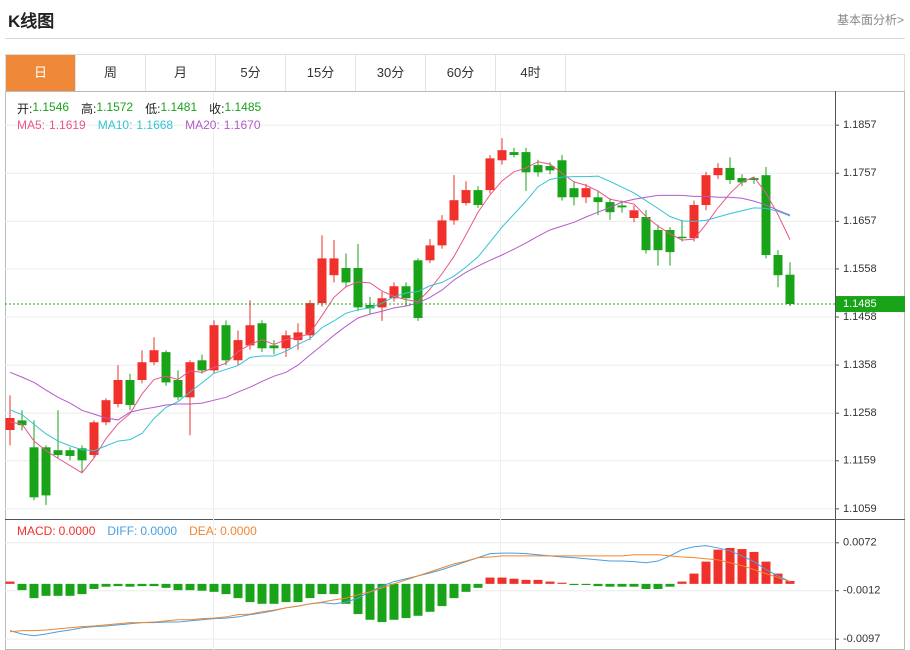  What do you see at coordinates (36, 531) in the screenshot?
I see `legend-label: MACD:` at bounding box center [36, 531].